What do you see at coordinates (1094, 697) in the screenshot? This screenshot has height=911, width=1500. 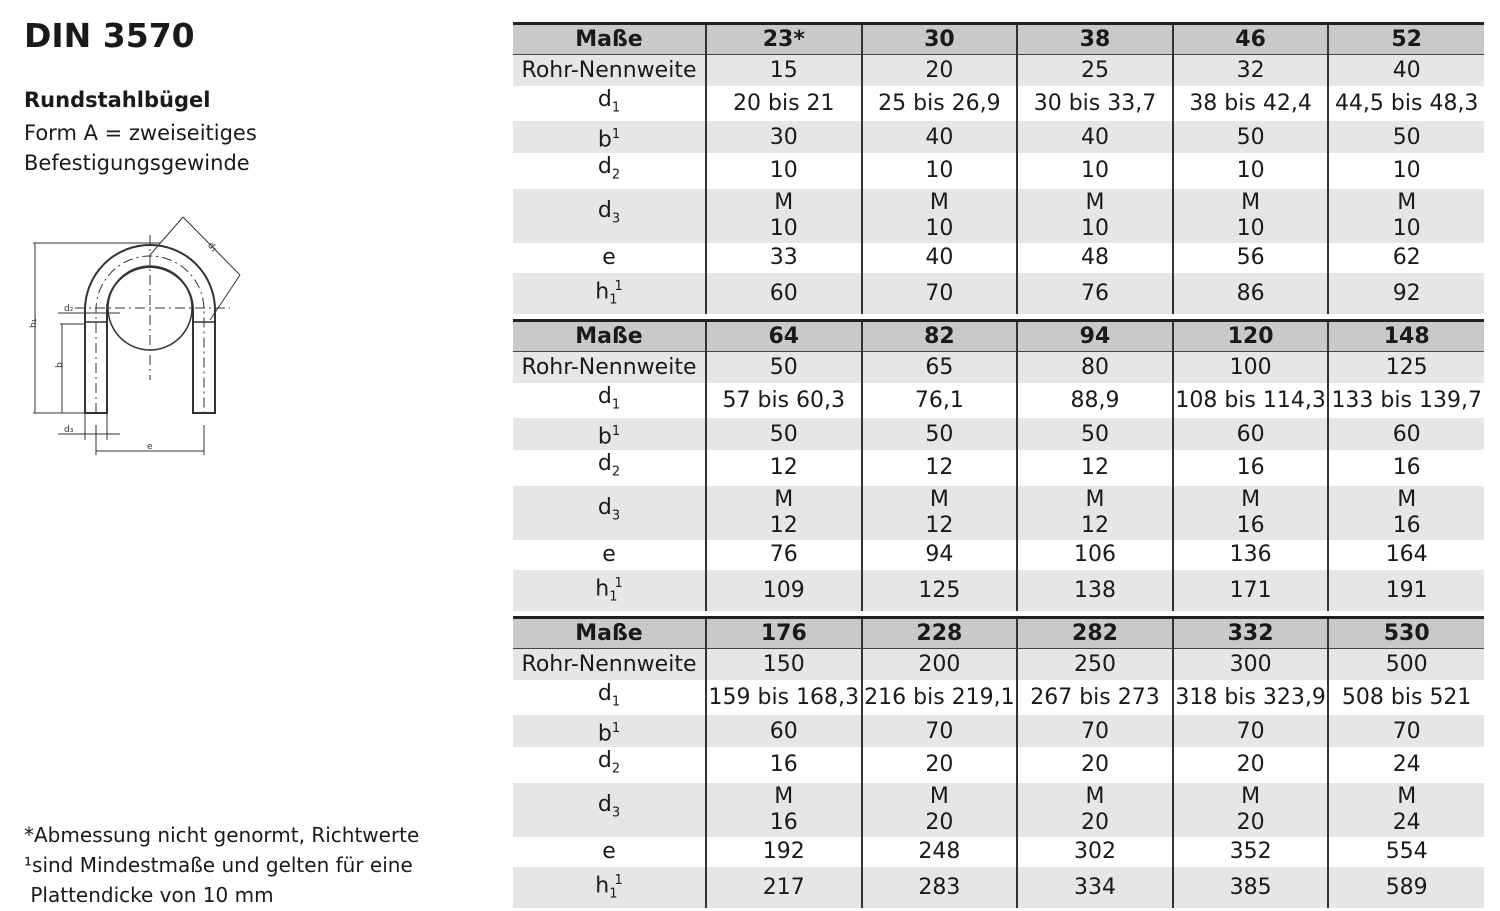 I see `value-cell: 267 bis 273` at bounding box center [1094, 697].